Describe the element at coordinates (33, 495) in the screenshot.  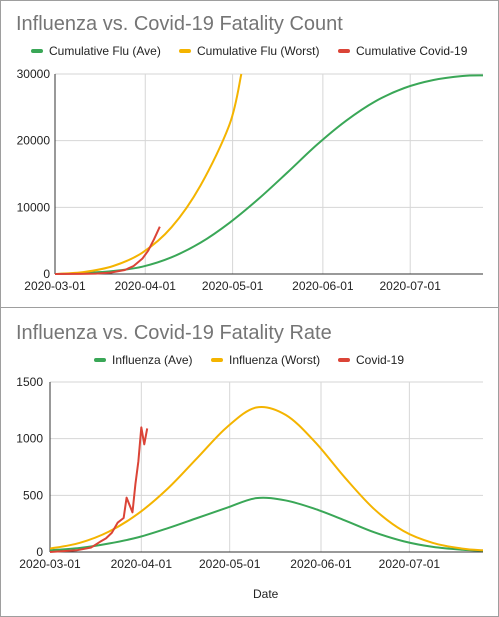
I see `y-tick-label: 500` at that location.